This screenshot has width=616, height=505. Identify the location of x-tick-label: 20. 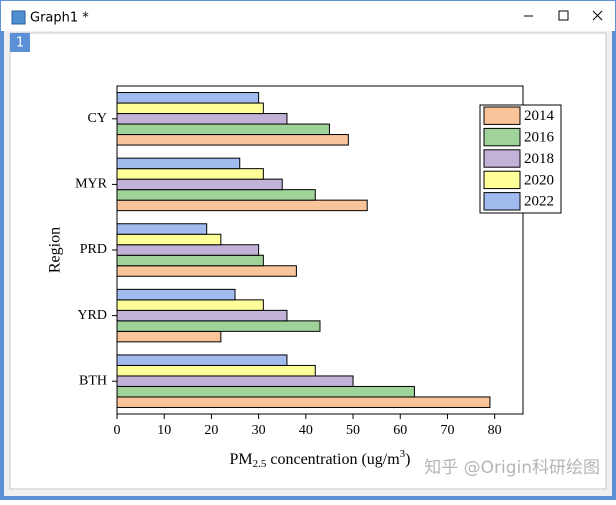
(211, 430).